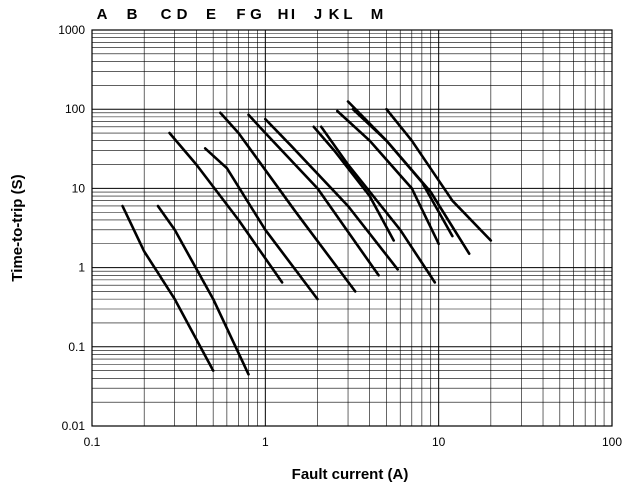  What do you see at coordinates (168, 288) in the screenshot?
I see `trip-curve-a` at bounding box center [168, 288].